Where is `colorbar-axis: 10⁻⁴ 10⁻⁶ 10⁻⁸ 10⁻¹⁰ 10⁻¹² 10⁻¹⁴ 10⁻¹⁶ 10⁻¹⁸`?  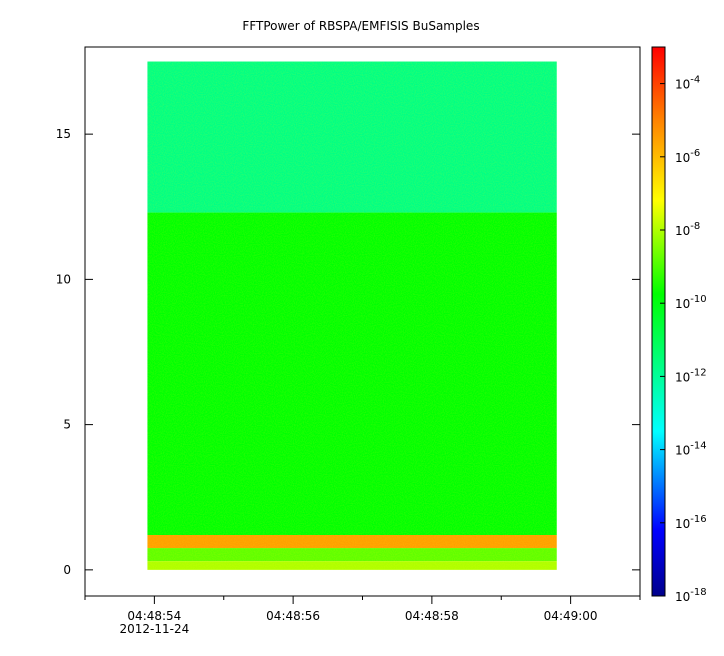
colorbar-axis: 10⁻⁴ 10⁻⁶ 10⁻⁸ 10⁻¹⁰ 10⁻¹² 10⁻¹⁴ 10⁻¹⁶ 10⁻¹⁸ is located at coordinates (683, 339).